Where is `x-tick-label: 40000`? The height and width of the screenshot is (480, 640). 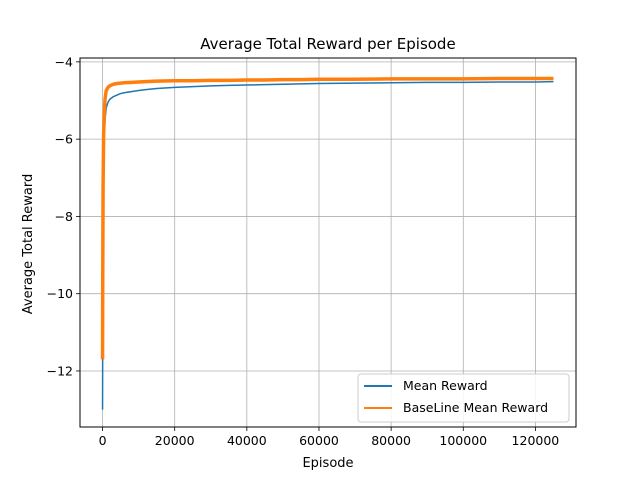 x-tick-label: 40000 is located at coordinates (247, 440).